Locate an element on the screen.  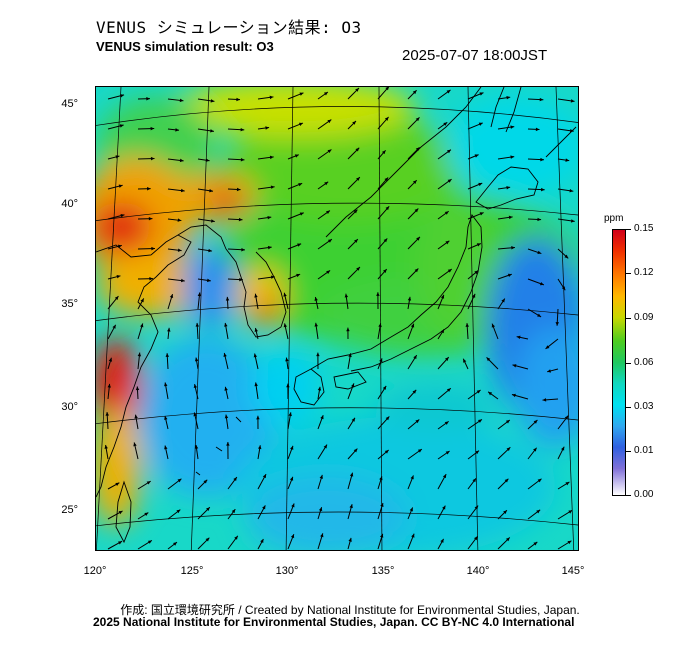
timestamp: 2025-07-07 18:00JST is located at coordinates (475, 55).